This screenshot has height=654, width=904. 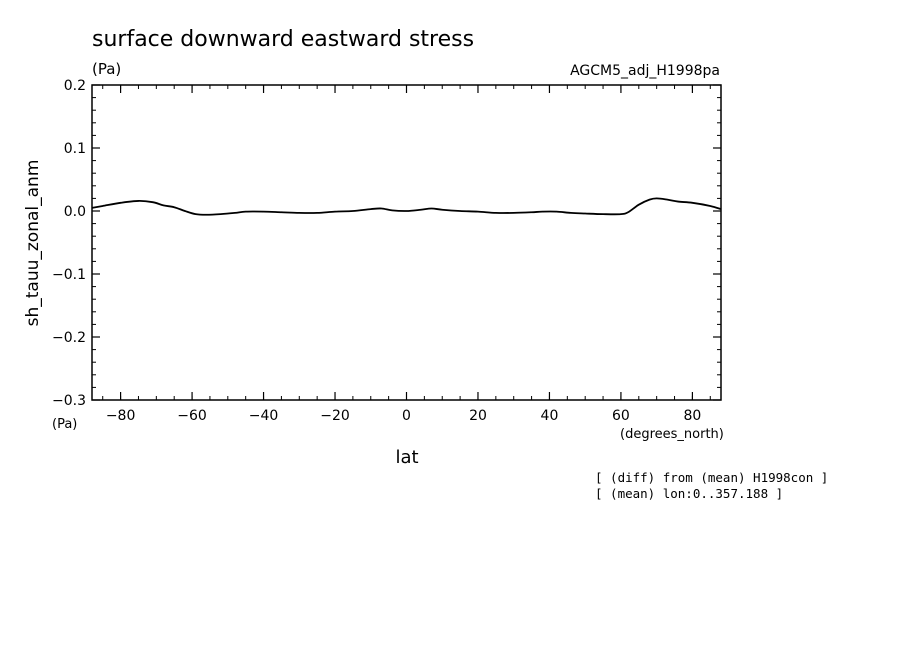 What do you see at coordinates (672, 434) in the screenshot?
I see `x-axis-units: (degrees_north)` at bounding box center [672, 434].